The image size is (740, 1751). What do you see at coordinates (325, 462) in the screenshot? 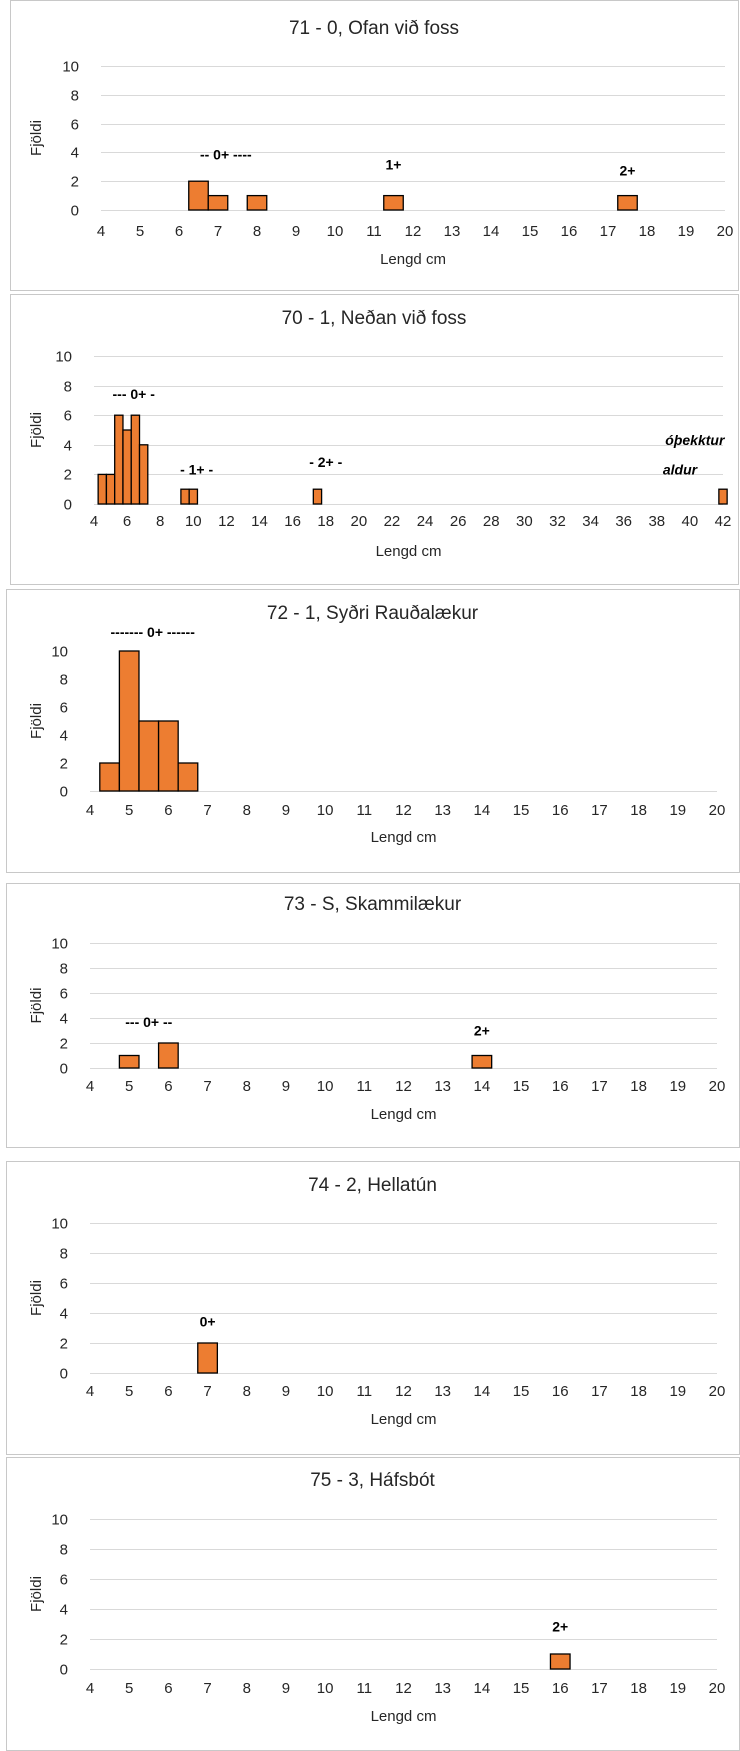
I see `age-group-annotation: - 2+ -` at bounding box center [325, 462].